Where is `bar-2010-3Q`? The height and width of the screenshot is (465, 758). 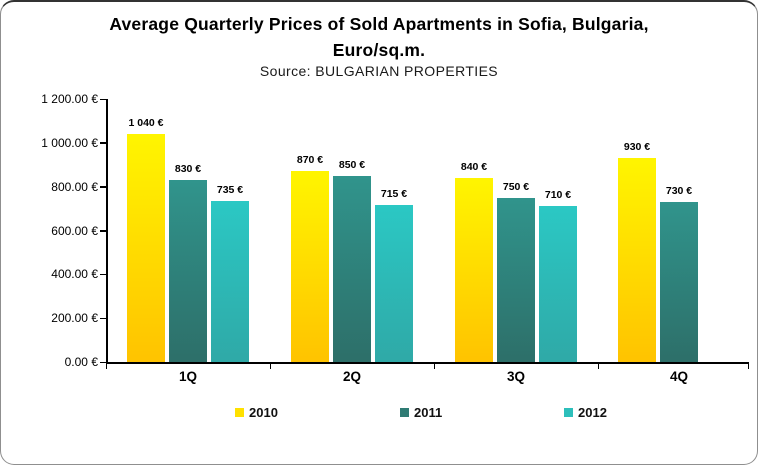 bar-2010-3Q is located at coordinates (474, 269).